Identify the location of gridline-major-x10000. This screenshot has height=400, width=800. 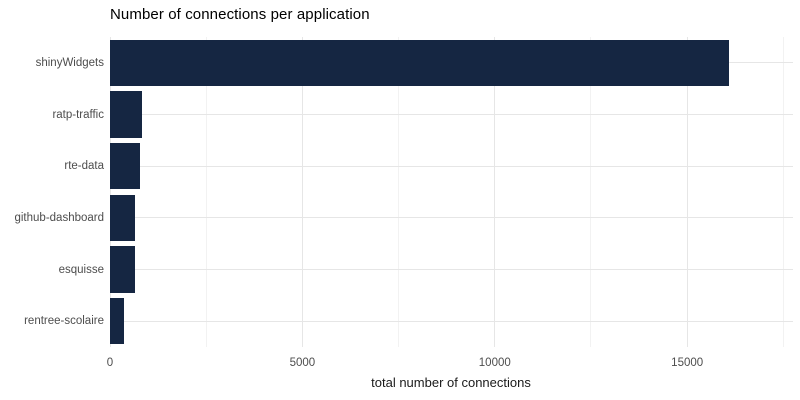
(495, 192).